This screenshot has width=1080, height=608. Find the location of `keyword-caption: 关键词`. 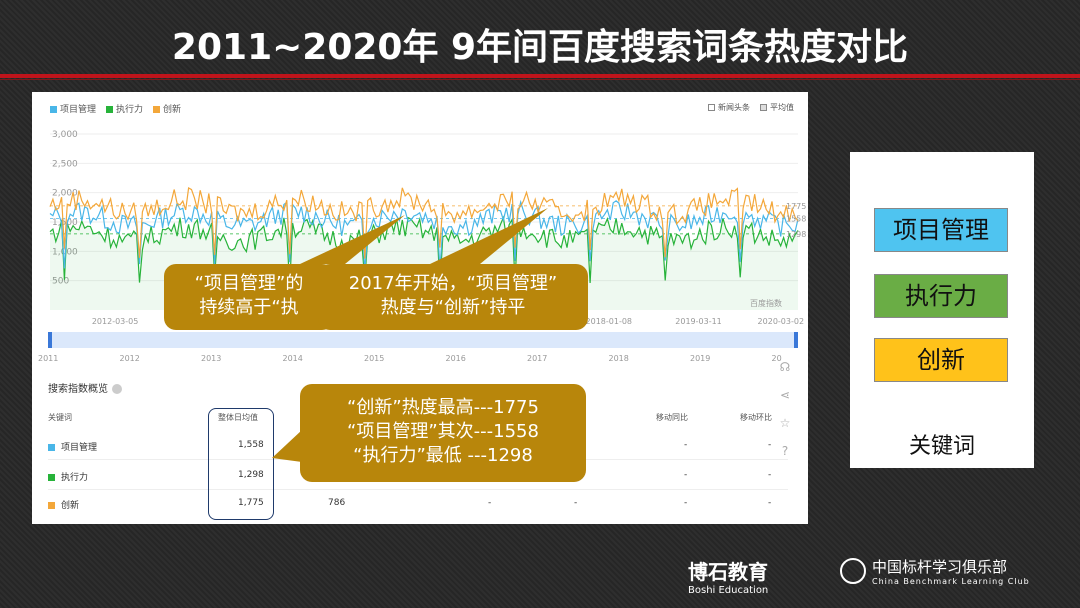

keyword-caption: 关键词 is located at coordinates (941, 446).